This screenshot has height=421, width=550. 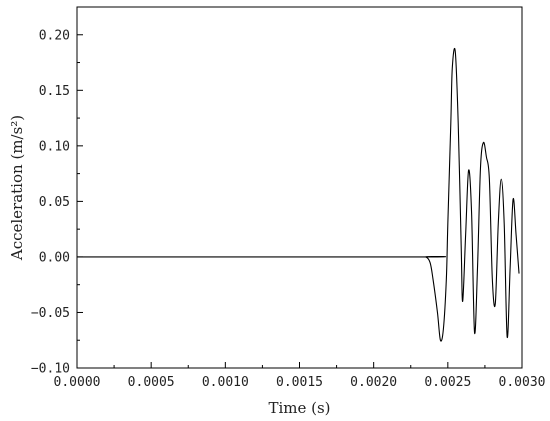 I want to click on y-tick-label: −0.05, so click(x=50, y=313).